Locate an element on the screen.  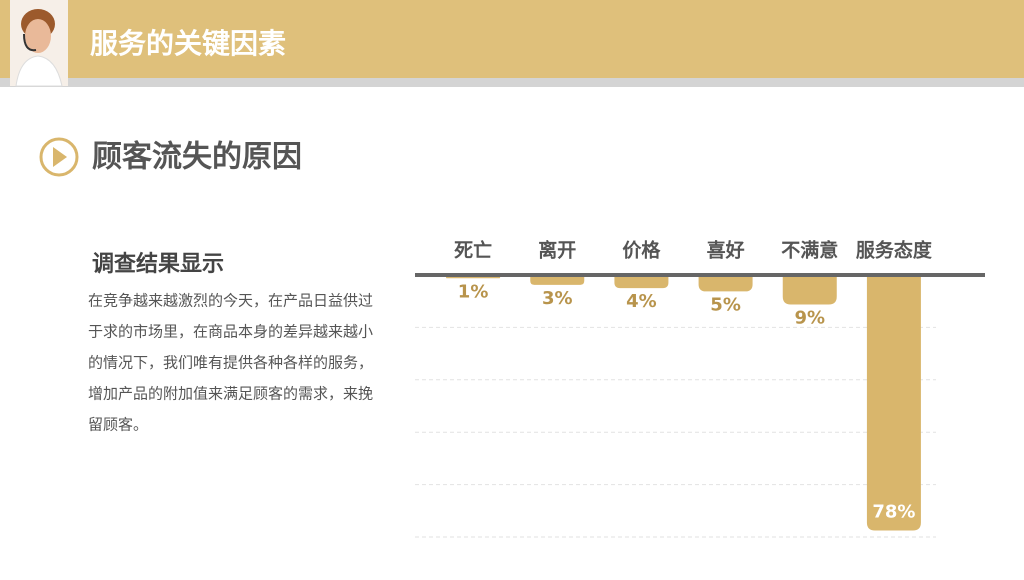
value-label: 5% is located at coordinates (725, 304).